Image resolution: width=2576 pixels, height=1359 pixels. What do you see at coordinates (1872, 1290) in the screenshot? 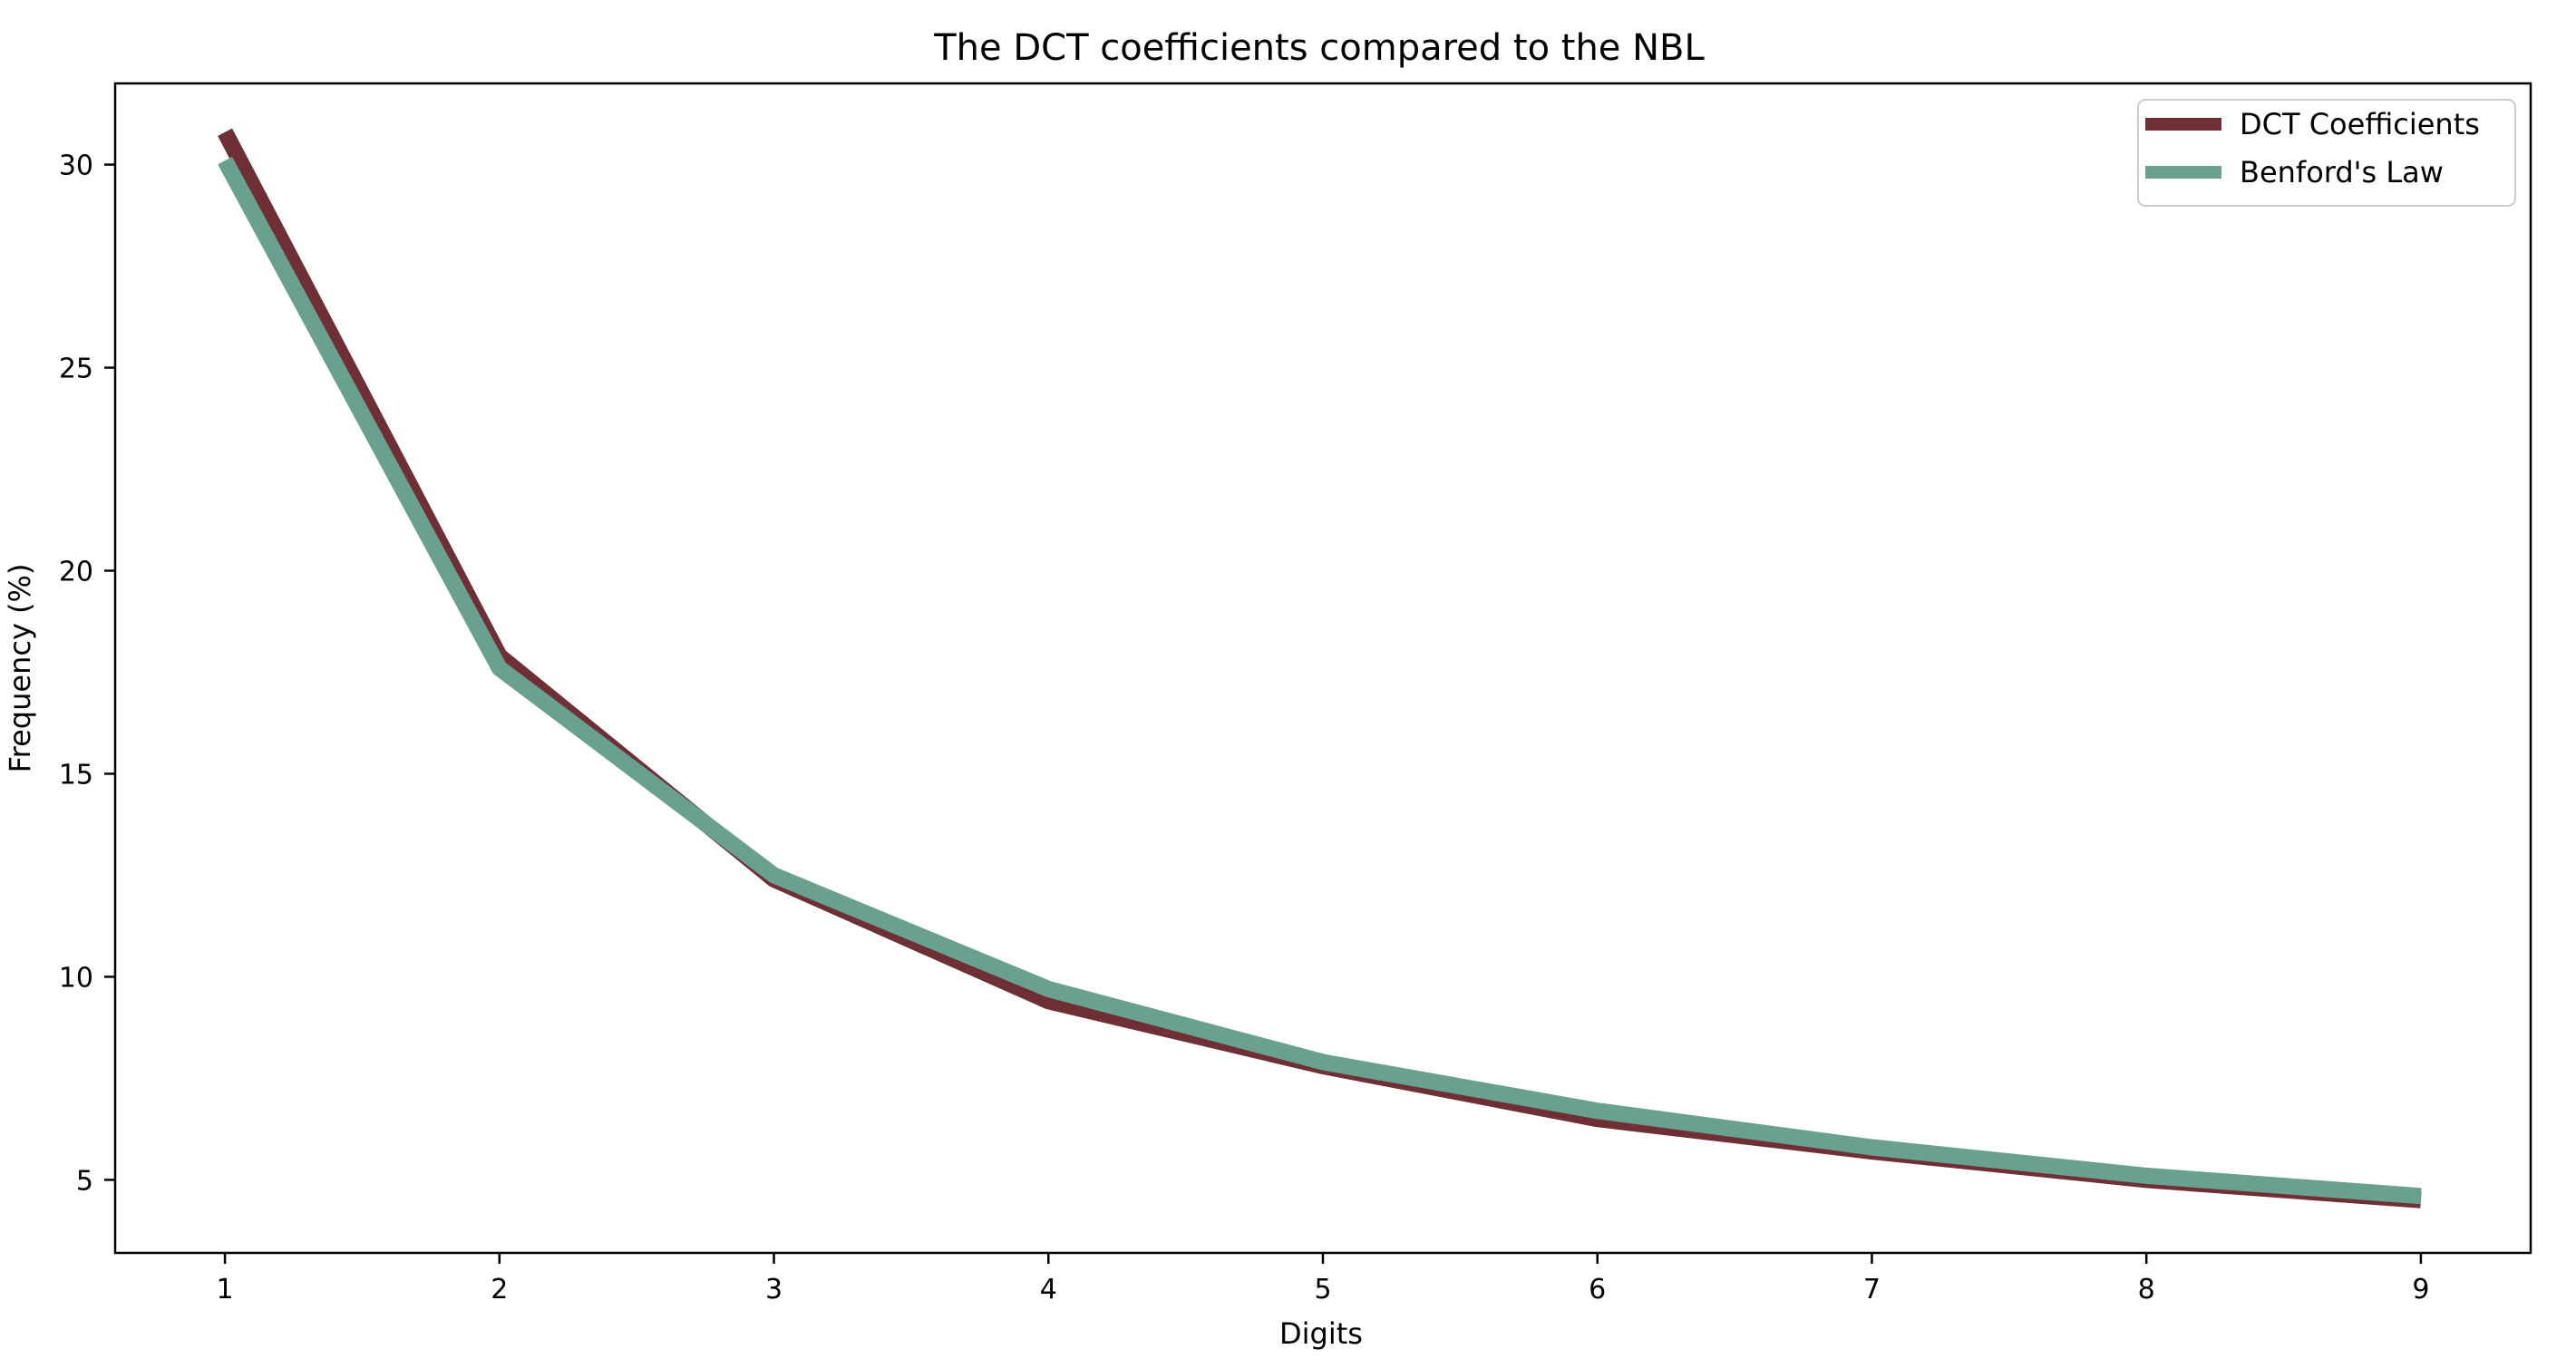
I see `x-tick-label: 7` at bounding box center [1872, 1290].